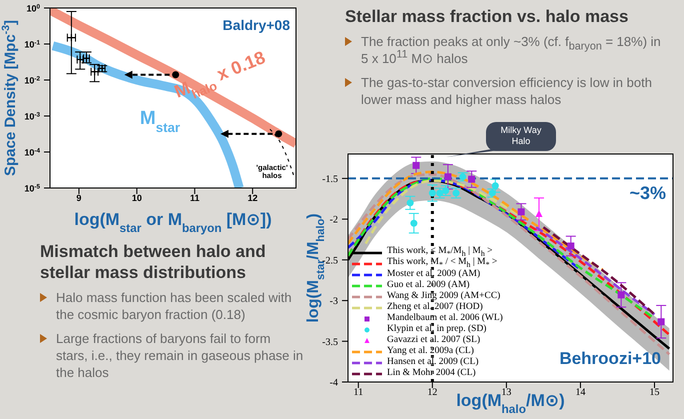 This screenshot has height=419, width=684. What do you see at coordinates (610, 358) in the screenshot?
I see `annotation: Behroozi+10` at bounding box center [610, 358].